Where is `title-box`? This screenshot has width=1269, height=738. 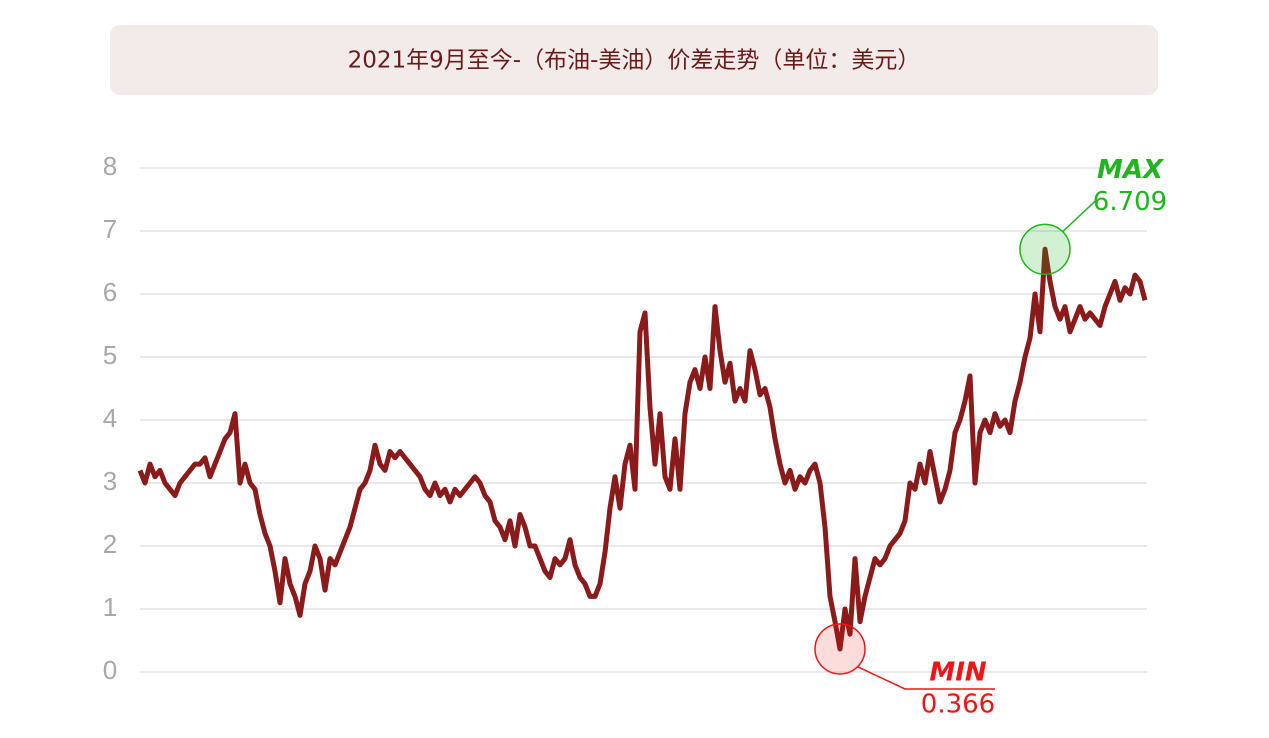
title-box is located at coordinates (634, 60).